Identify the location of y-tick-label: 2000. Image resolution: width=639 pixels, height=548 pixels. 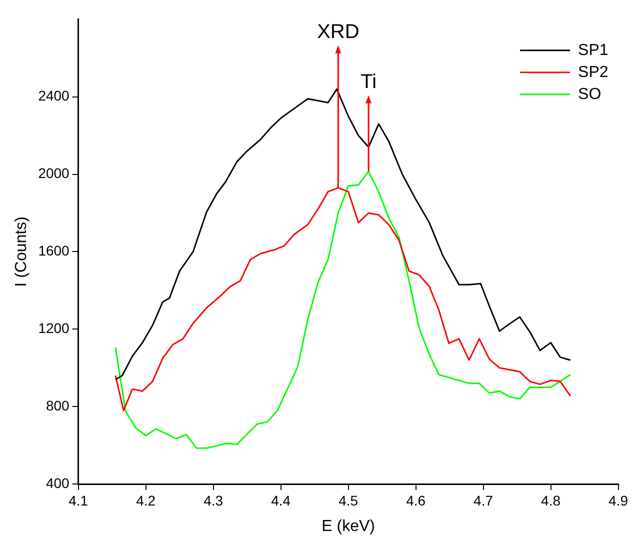
(54, 173).